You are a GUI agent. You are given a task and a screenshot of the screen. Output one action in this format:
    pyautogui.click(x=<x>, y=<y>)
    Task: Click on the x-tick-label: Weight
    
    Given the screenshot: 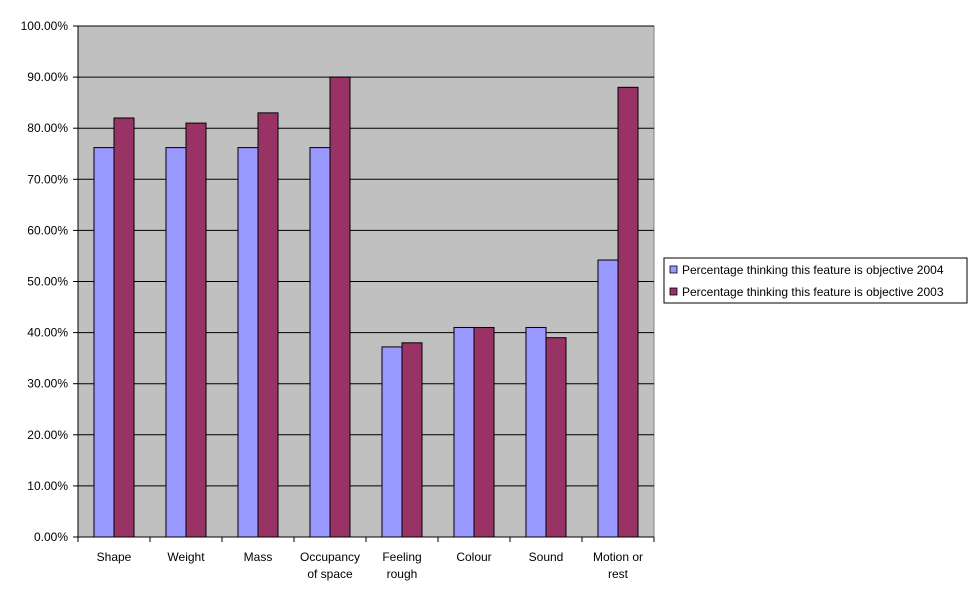 What is the action you would take?
    pyautogui.click(x=186, y=557)
    